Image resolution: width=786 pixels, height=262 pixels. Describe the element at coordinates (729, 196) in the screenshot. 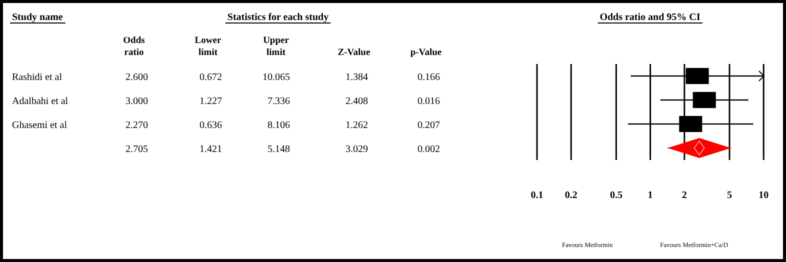

I see `x-tick-label: 5` at that location.